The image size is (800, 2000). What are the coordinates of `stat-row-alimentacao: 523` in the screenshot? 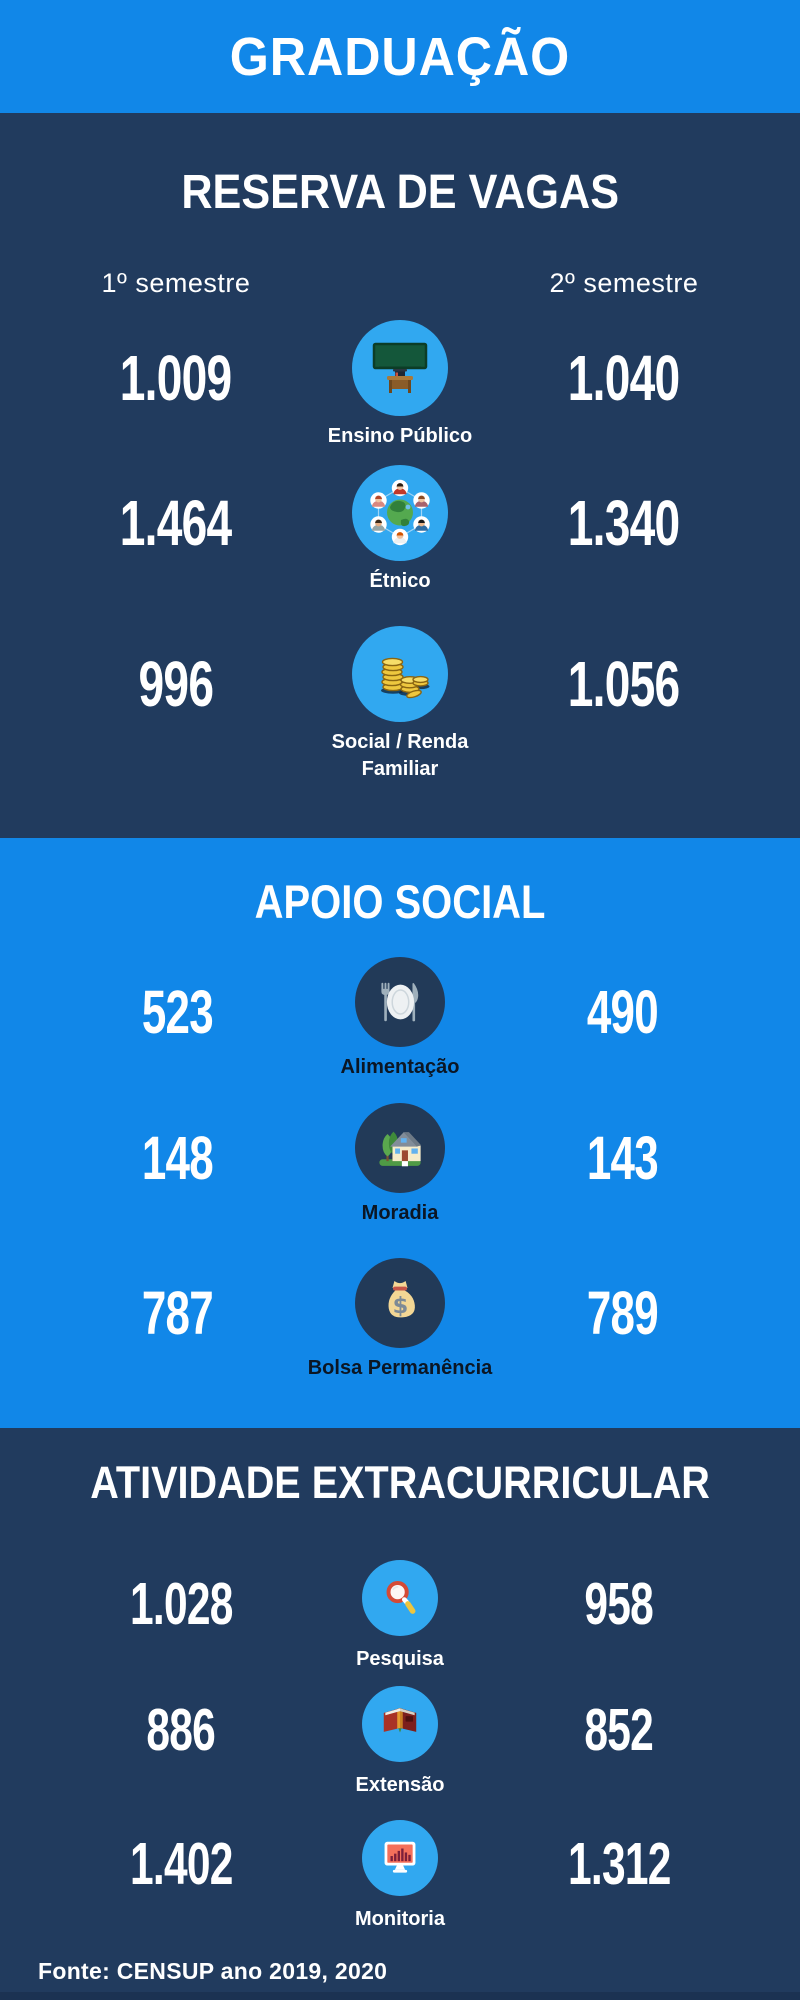 It's located at (400, 1017).